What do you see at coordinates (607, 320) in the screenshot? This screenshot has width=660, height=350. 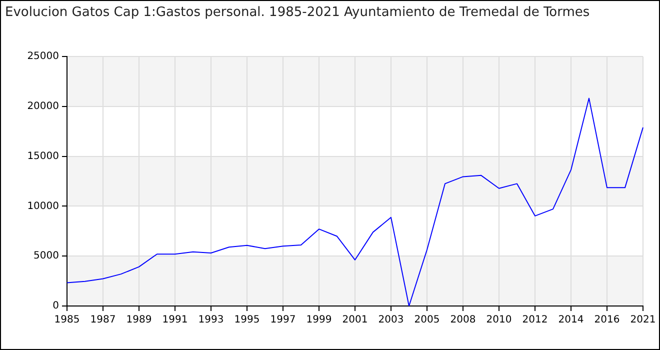 I see `x-tick-label: 2016` at bounding box center [607, 320].